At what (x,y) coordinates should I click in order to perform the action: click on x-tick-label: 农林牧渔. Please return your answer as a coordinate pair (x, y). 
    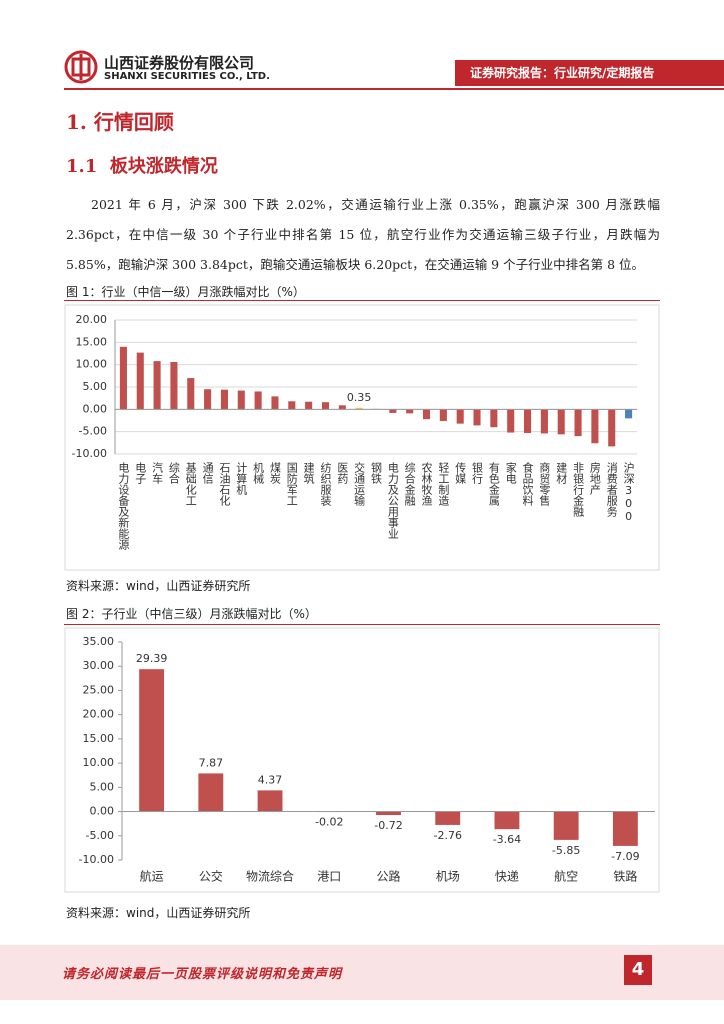
    Looking at the image, I should click on (426, 484).